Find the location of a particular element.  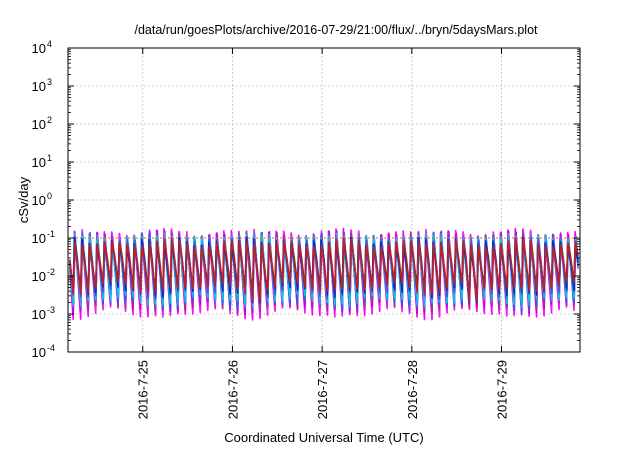

y-tick-label-exponent: 2 is located at coordinates (49, 120).